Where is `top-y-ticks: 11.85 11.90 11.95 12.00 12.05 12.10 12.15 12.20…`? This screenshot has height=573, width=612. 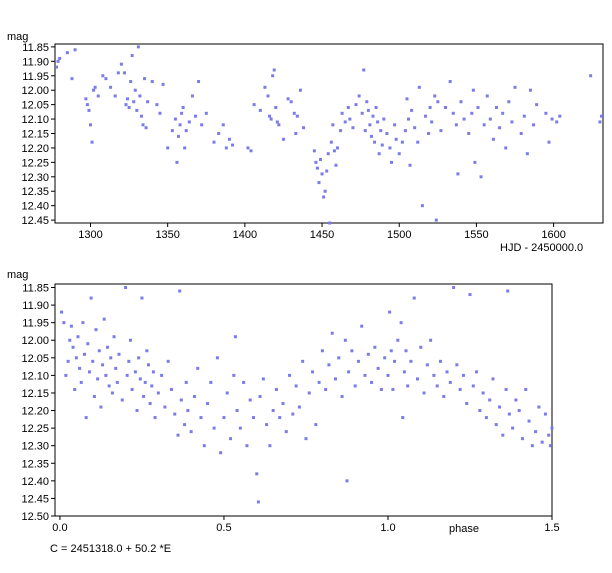 top-y-ticks: 11.85 11.90 11.95 12.00 12.05 12.10 12.15 12.20… is located at coordinates (38, 134).